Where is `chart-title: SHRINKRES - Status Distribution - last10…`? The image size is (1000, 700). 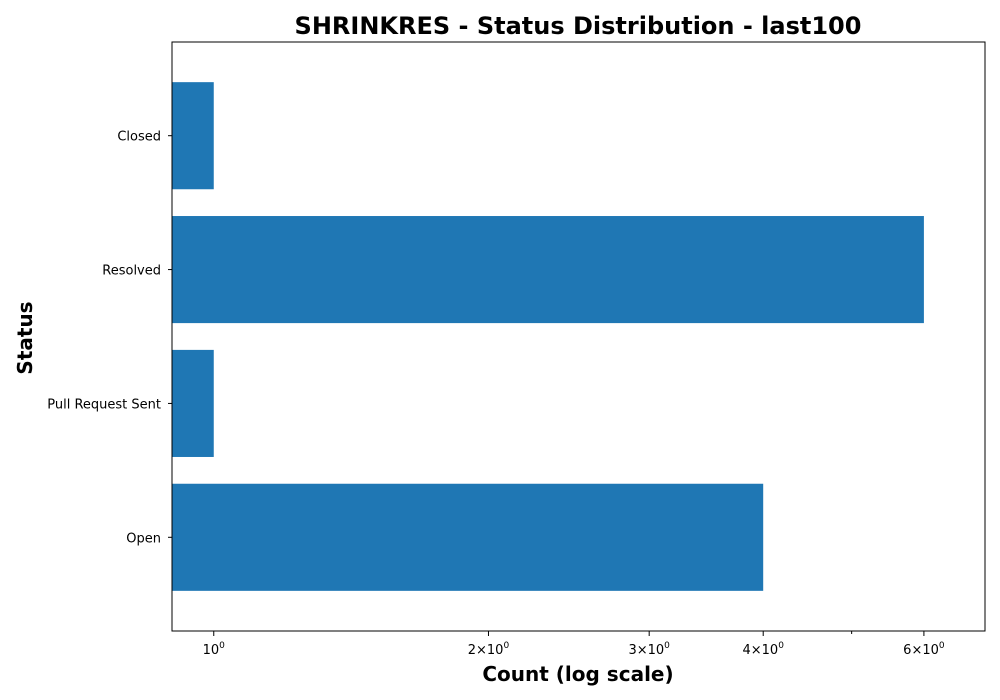
chart-title: SHRINKRES - Status Distribution - last10… is located at coordinates (578, 26).